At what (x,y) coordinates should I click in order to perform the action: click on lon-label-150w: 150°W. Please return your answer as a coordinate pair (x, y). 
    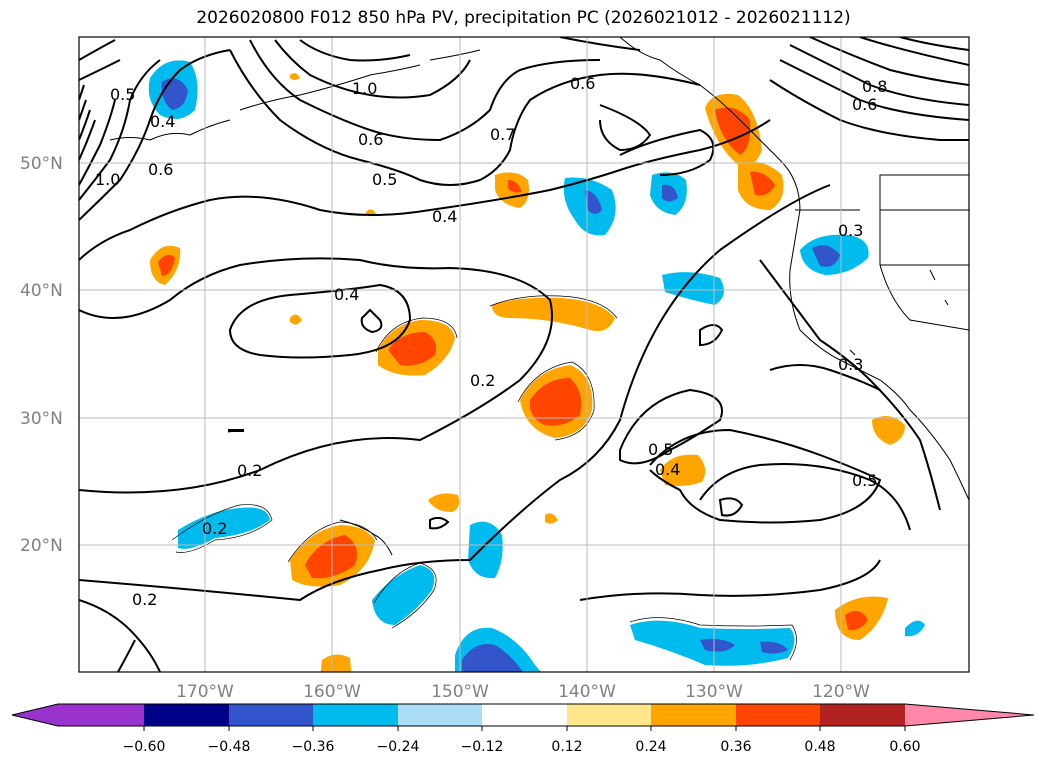
    Looking at the image, I should click on (460, 692).